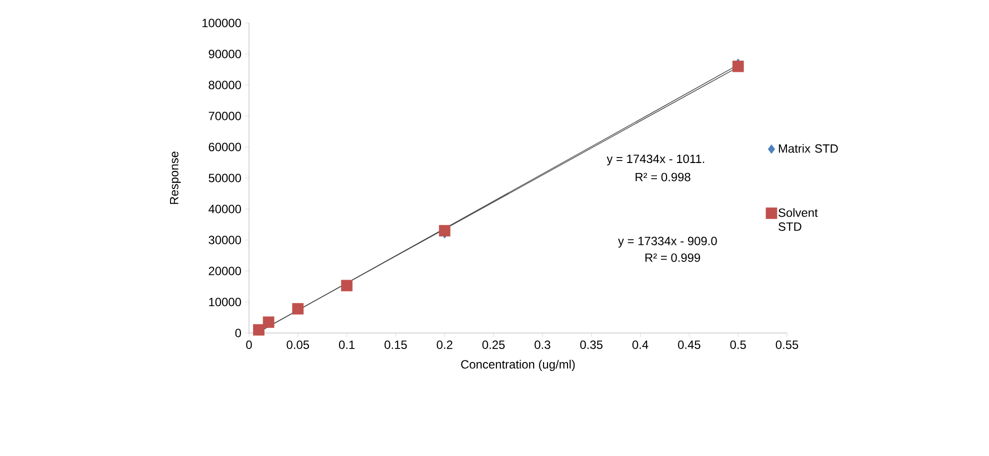  I want to click on x-tick-label: 0.25, so click(493, 344).